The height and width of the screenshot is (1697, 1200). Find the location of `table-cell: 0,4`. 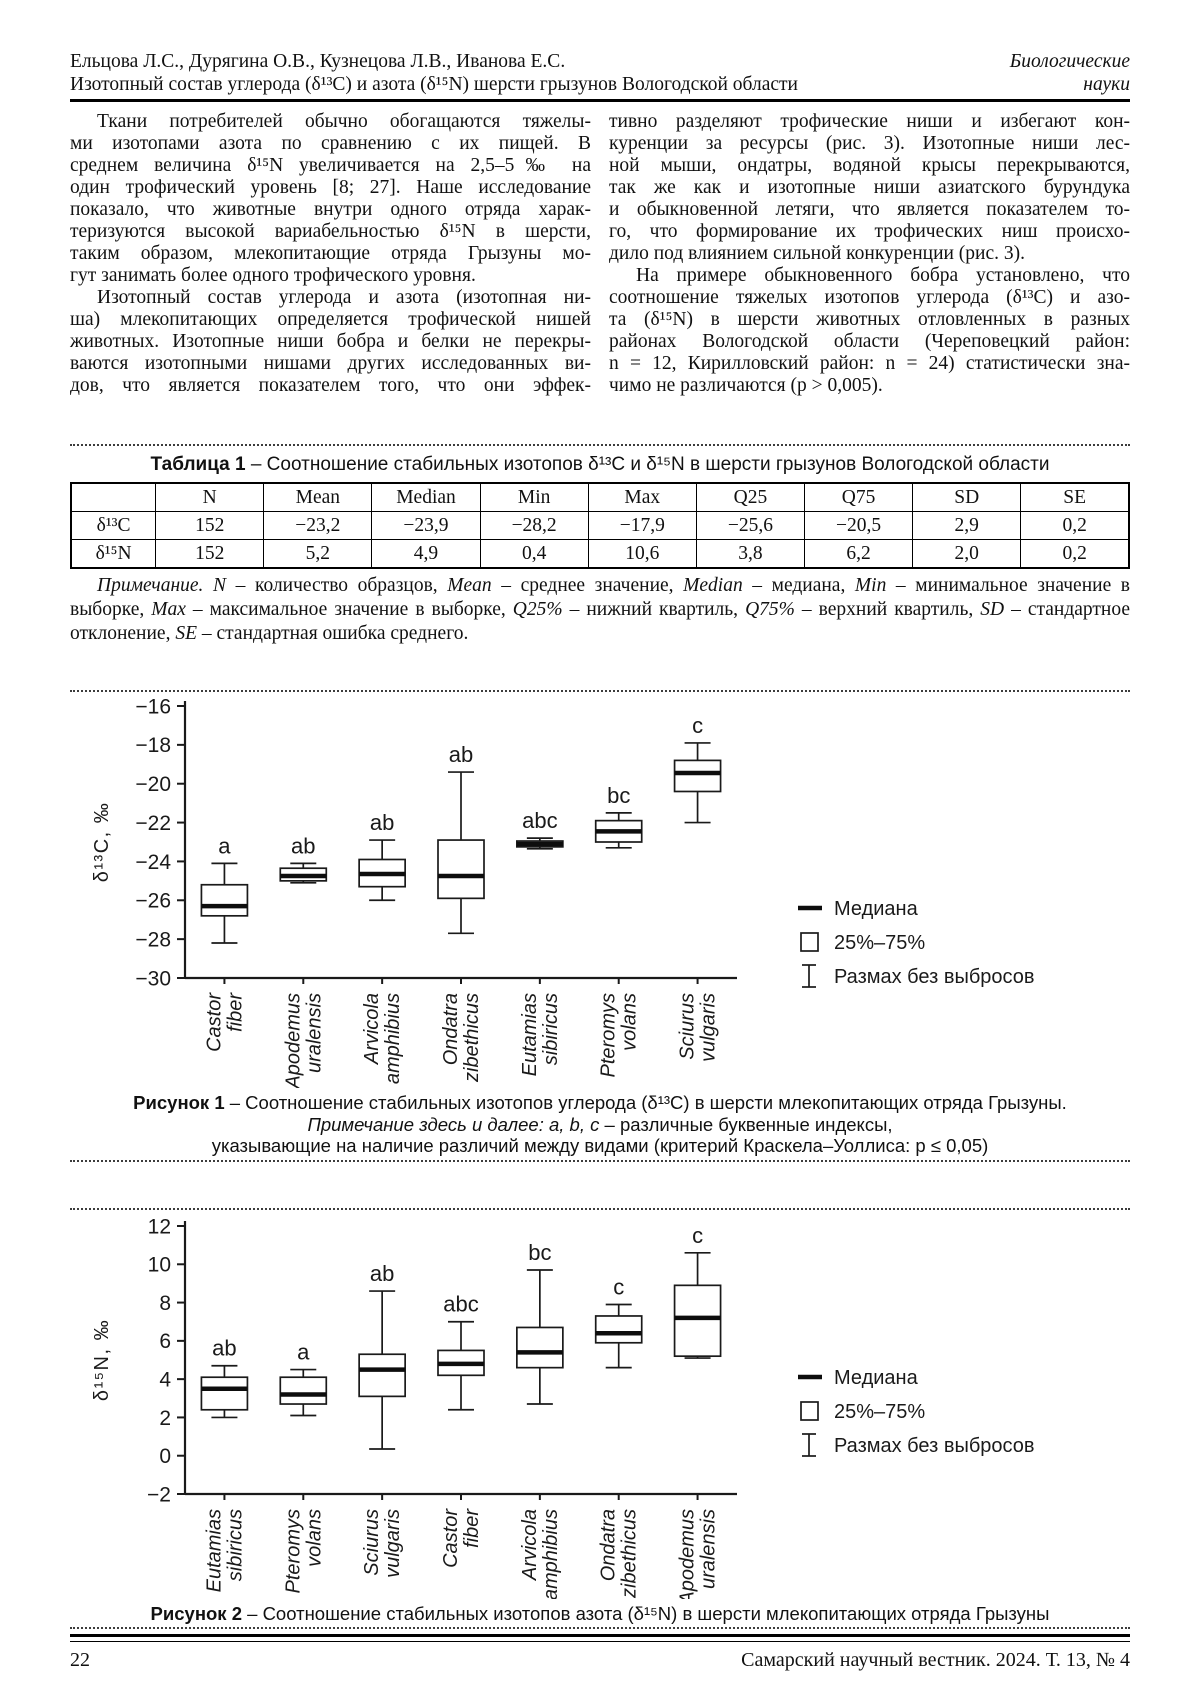

table-cell: 0,4 is located at coordinates (534, 554).